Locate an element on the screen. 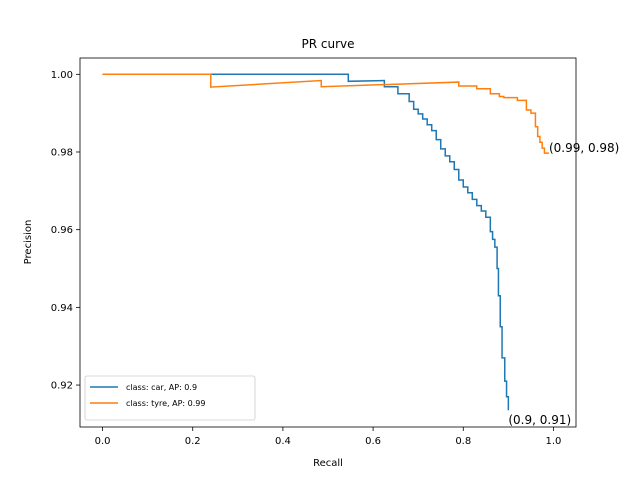 The width and height of the screenshot is (640, 480). x-tick-label: 1.0 is located at coordinates (554, 441).